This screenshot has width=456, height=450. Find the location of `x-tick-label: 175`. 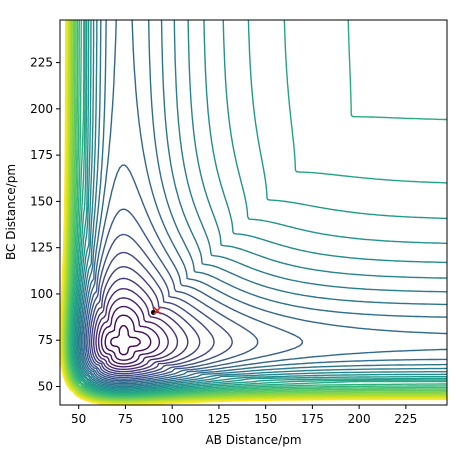

x-tick-label: 175 is located at coordinates (312, 419).